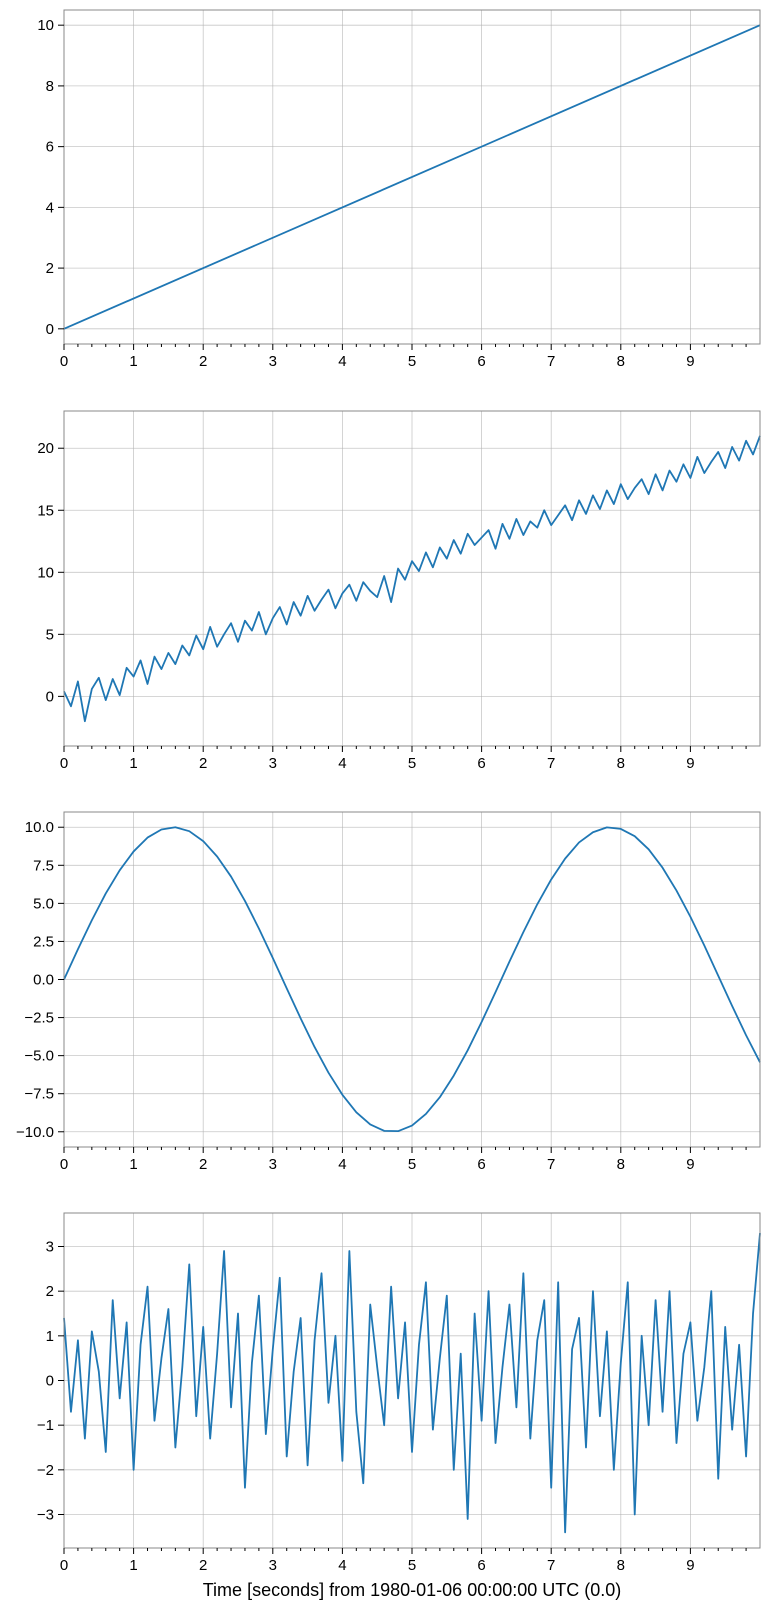 This screenshot has width=770, height=1611. I want to click on y-tick-label: 10.0, so click(39, 827).